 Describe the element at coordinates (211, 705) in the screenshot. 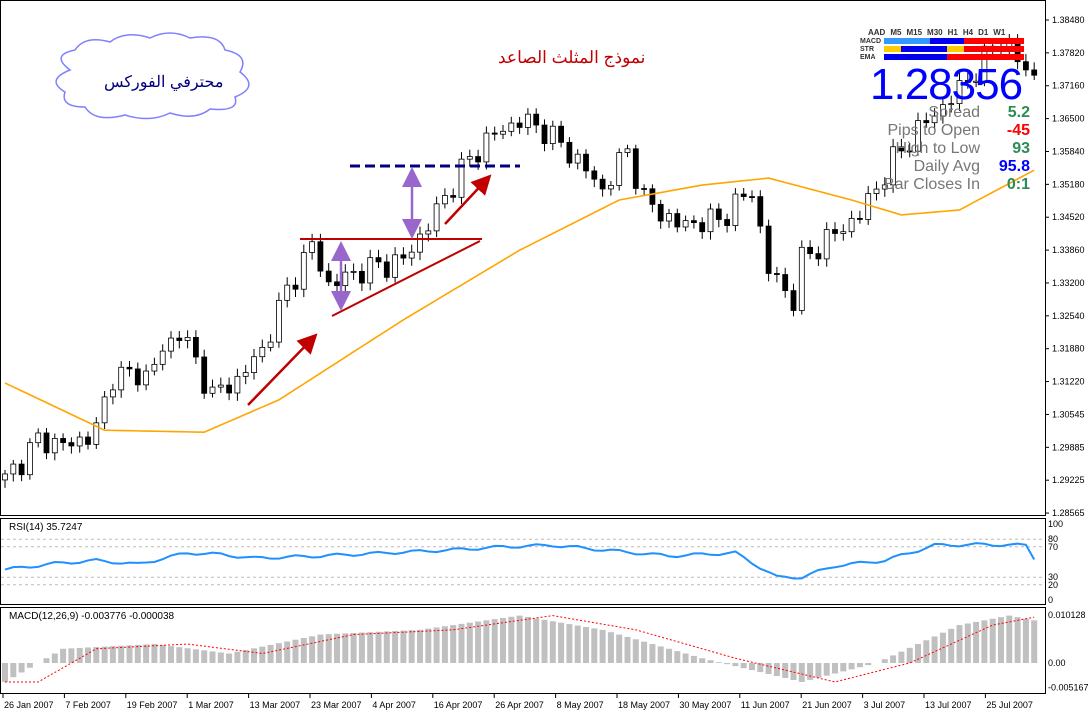

I see `date-tick-label: 1 Mar 2007` at that location.